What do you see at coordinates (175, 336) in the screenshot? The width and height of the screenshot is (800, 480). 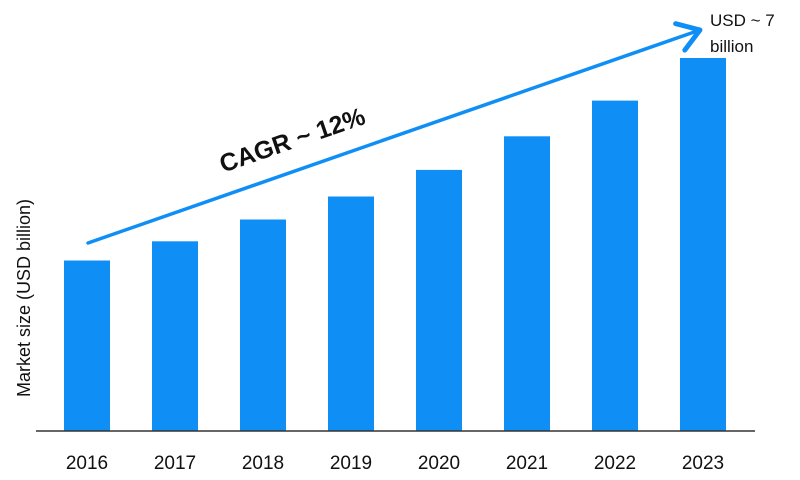 I see `bar-2017` at bounding box center [175, 336].